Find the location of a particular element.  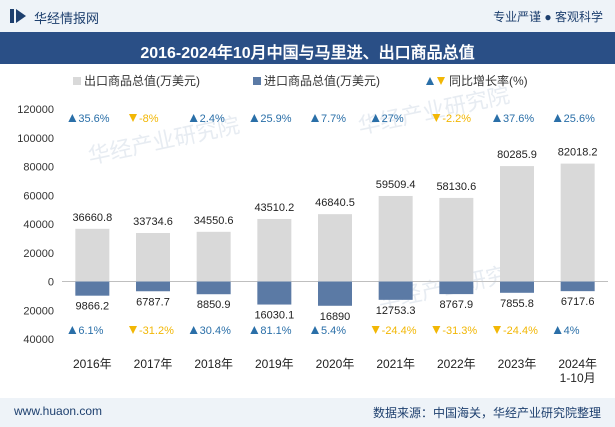

title-band is located at coordinates (307, 48).